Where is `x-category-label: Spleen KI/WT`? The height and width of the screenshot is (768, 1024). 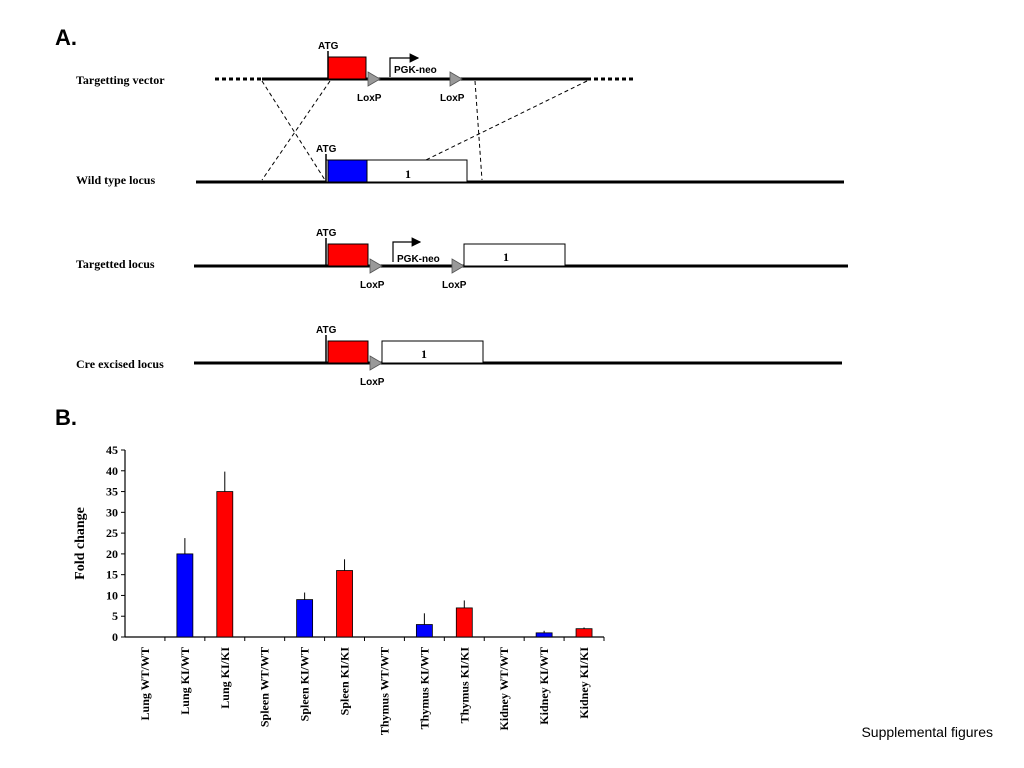
x-category-label: Spleen KI/WT is located at coordinates (305, 684).